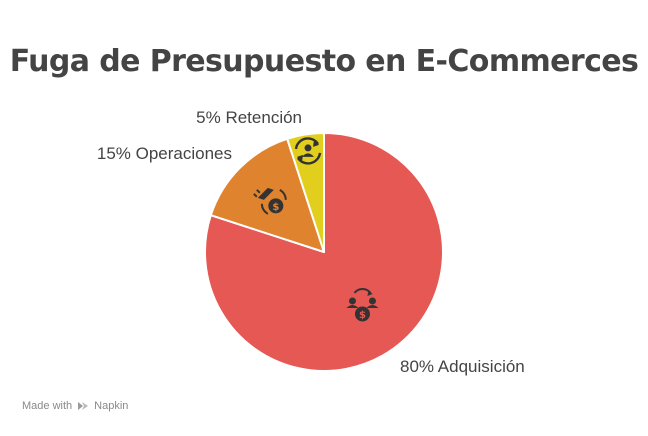  I want to click on slice-label-1: 80% Adquisición, so click(462, 366).